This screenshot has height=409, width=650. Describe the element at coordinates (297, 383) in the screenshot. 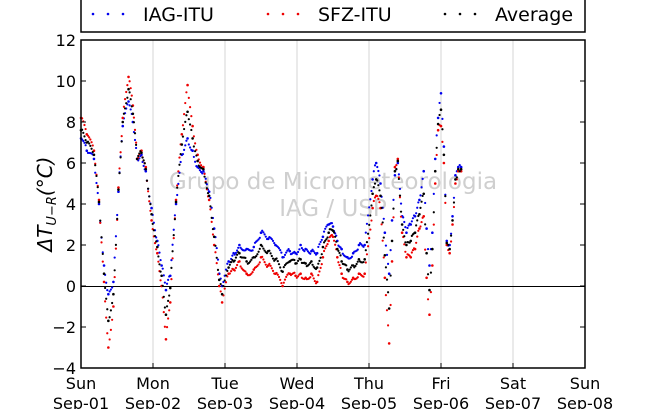

I see `x-tick-day: Wed` at that location.